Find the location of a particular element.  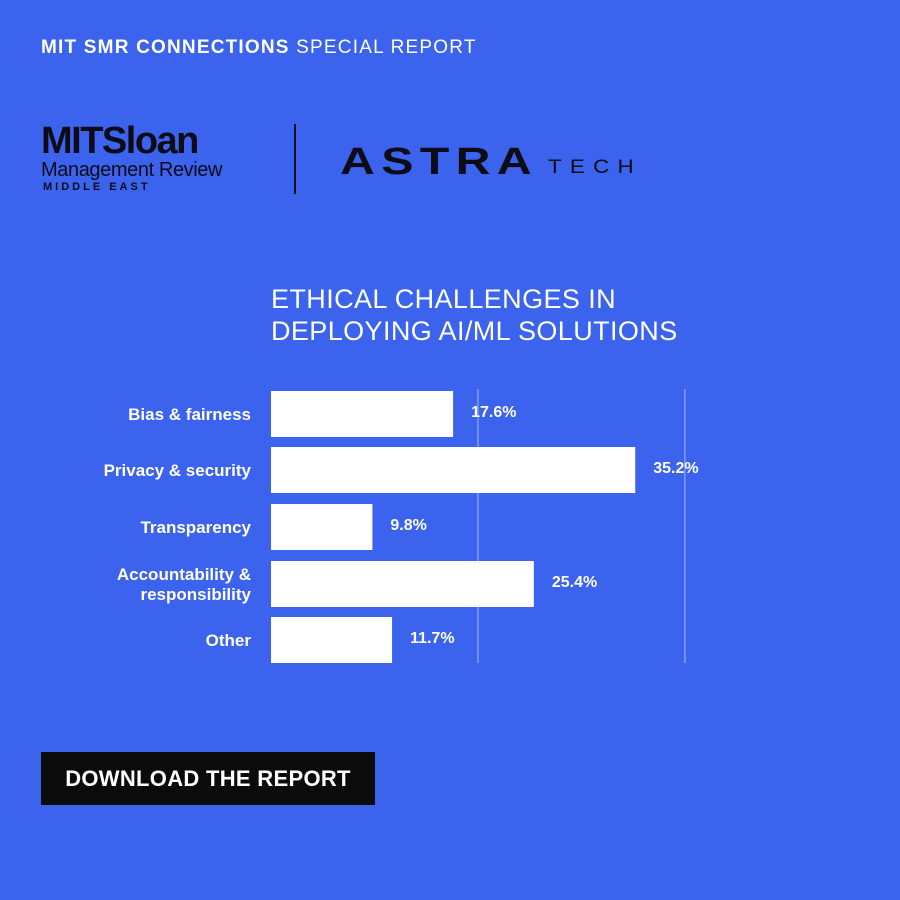

value-label-3: 9.8% is located at coordinates (408, 525).